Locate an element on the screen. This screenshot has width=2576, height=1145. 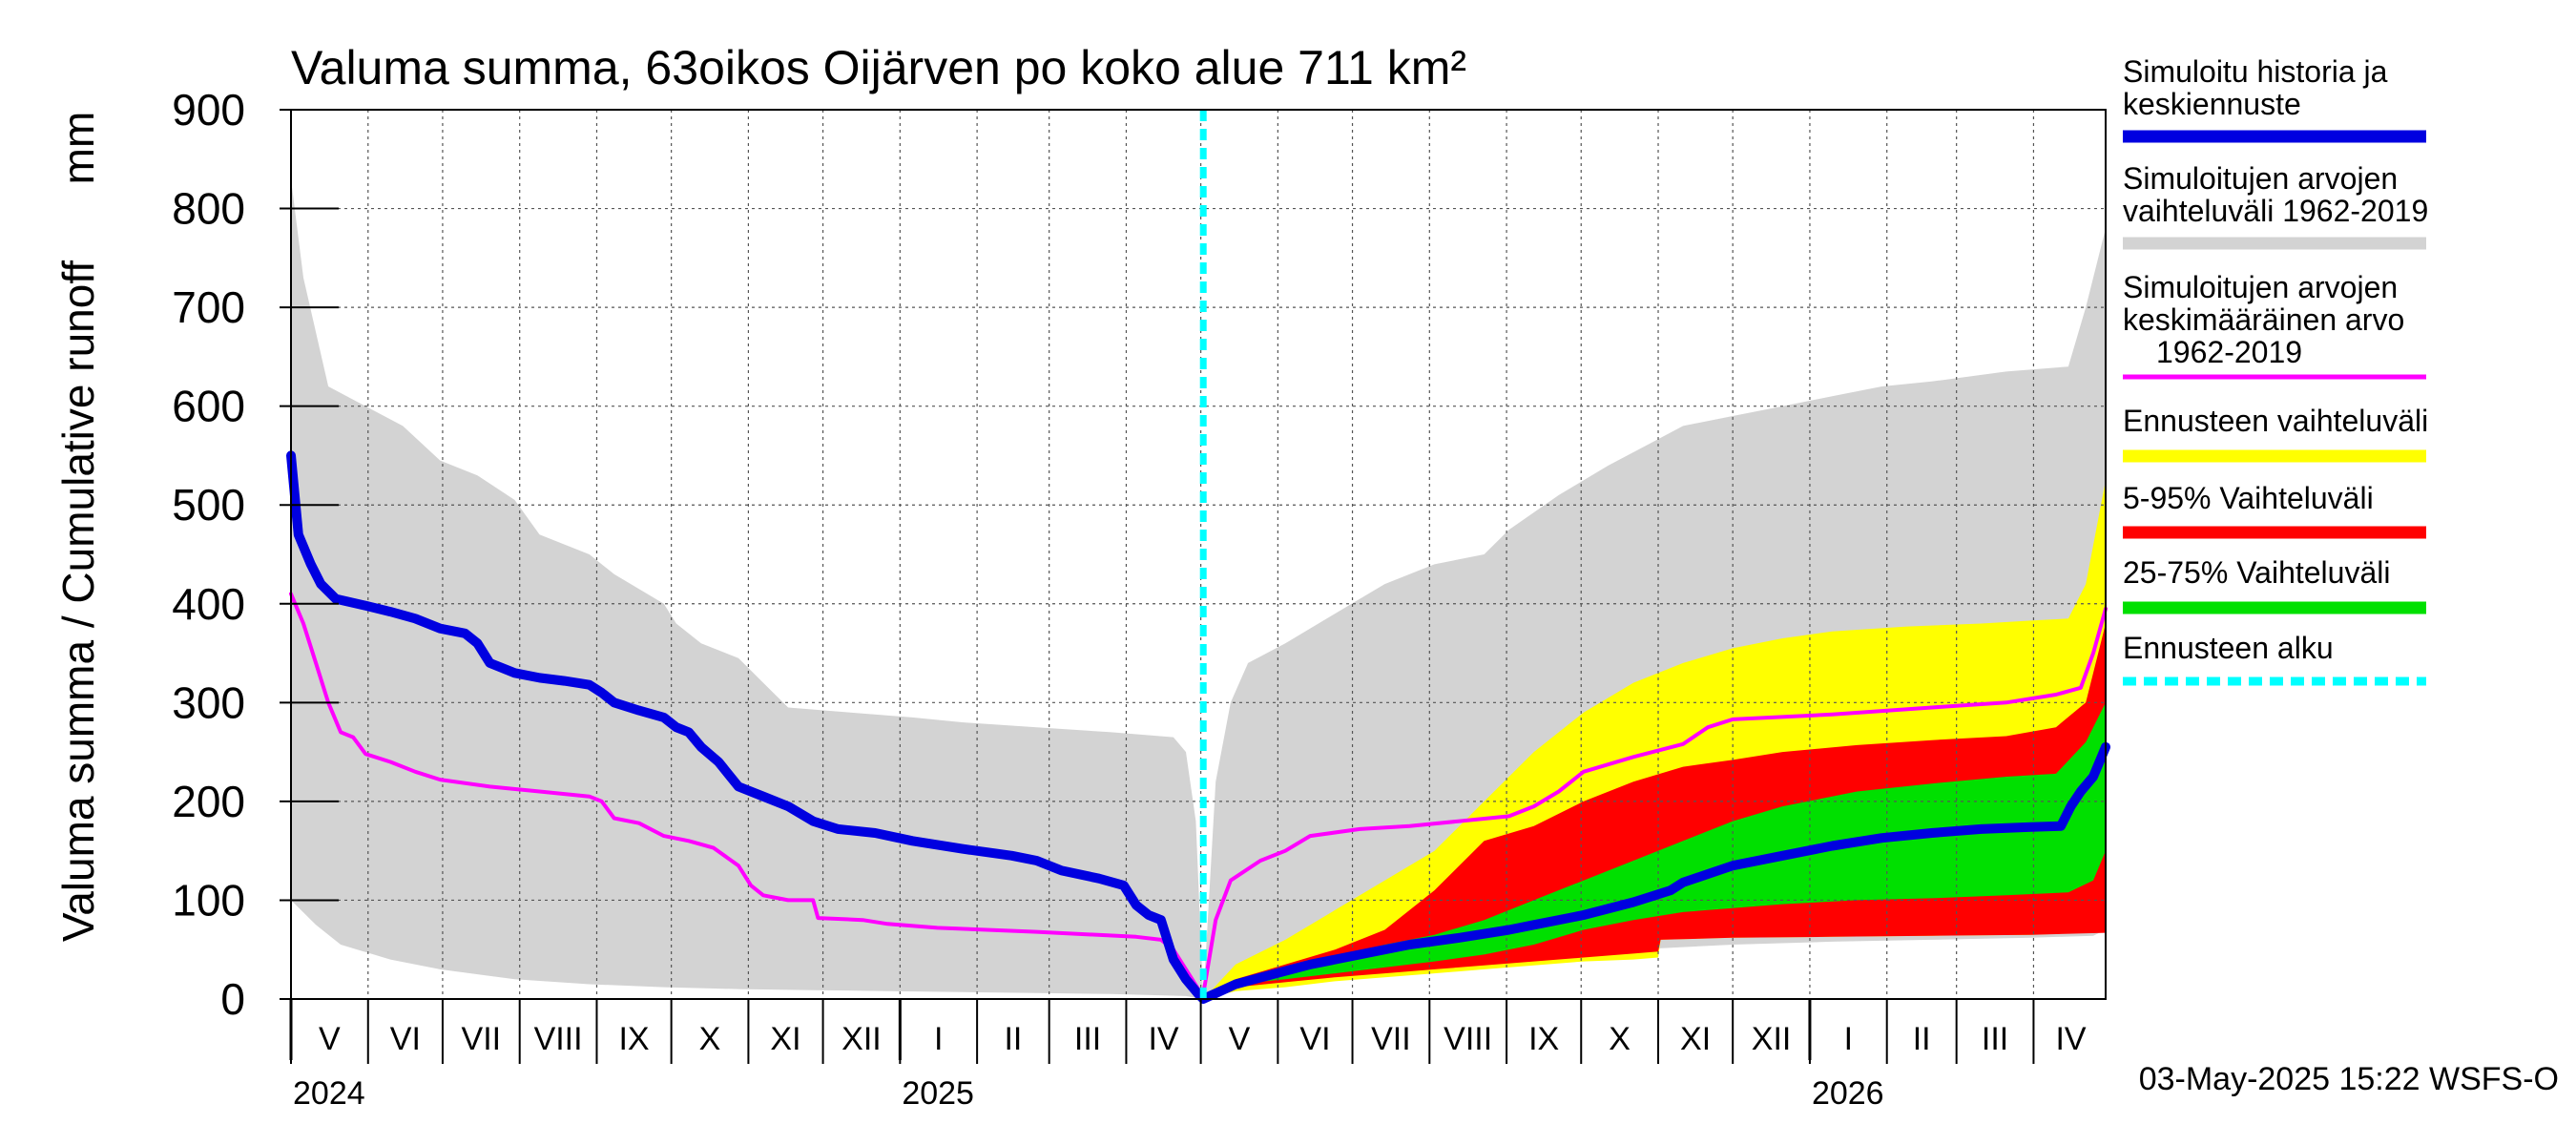
y-axis-label: Valuma summa / Cumulative runoff is located at coordinates (78, 601).